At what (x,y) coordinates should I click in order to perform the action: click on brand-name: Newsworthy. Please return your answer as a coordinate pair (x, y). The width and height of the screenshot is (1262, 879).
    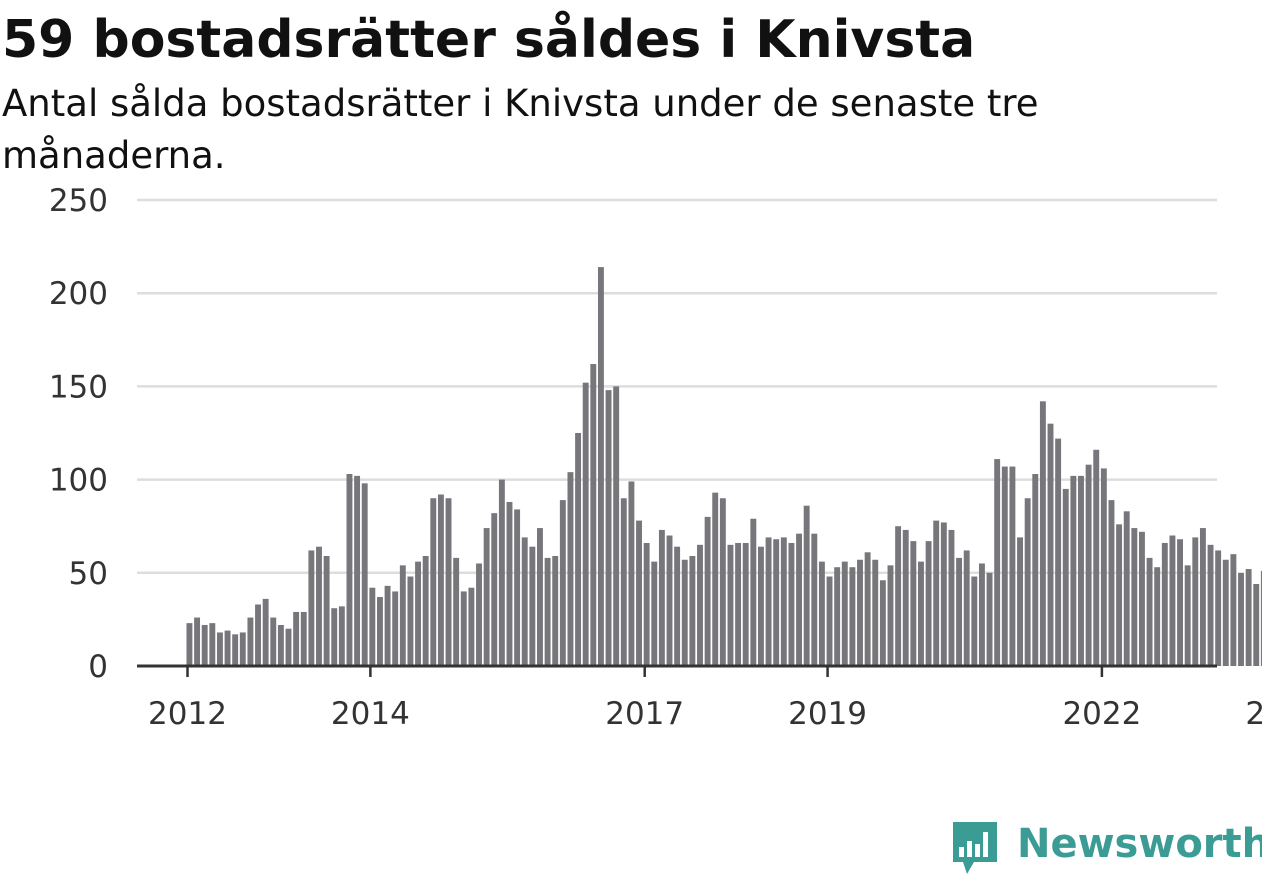
    Looking at the image, I should click on (1139, 844).